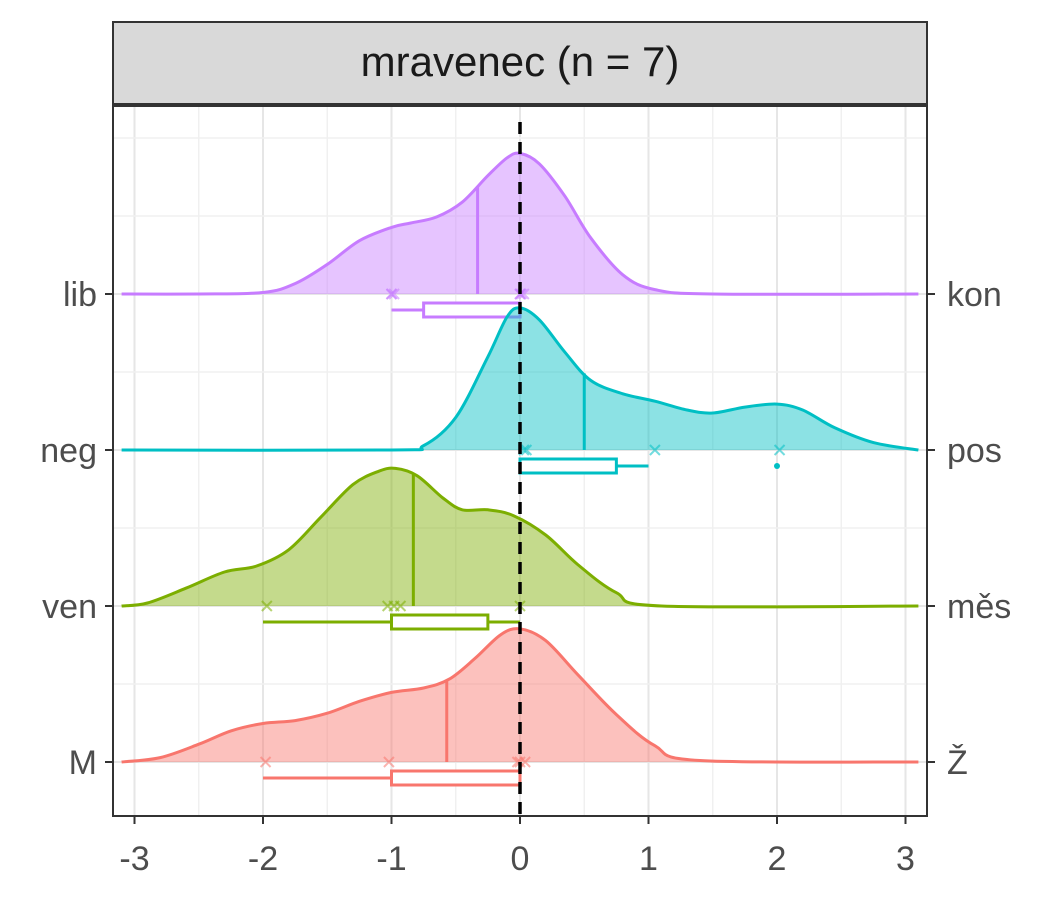  I want to click on panel-strip: mravenec (n = 7), so click(520, 63).